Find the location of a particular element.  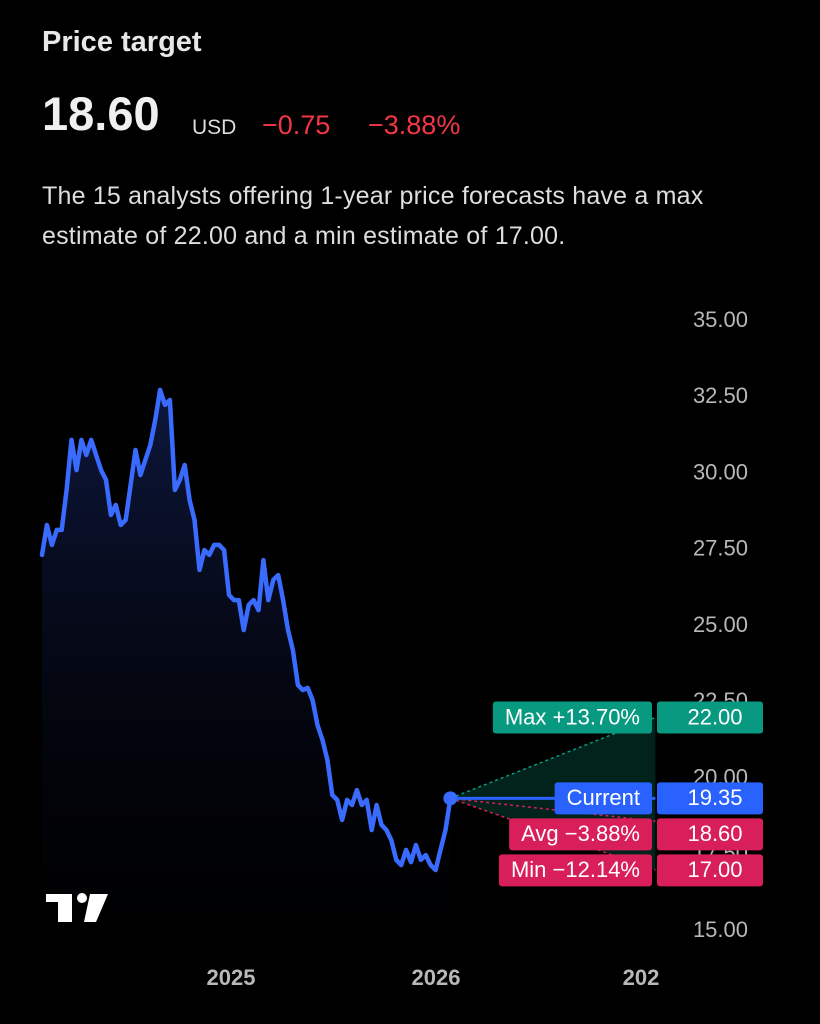

change: −0.75 is located at coordinates (296, 125).